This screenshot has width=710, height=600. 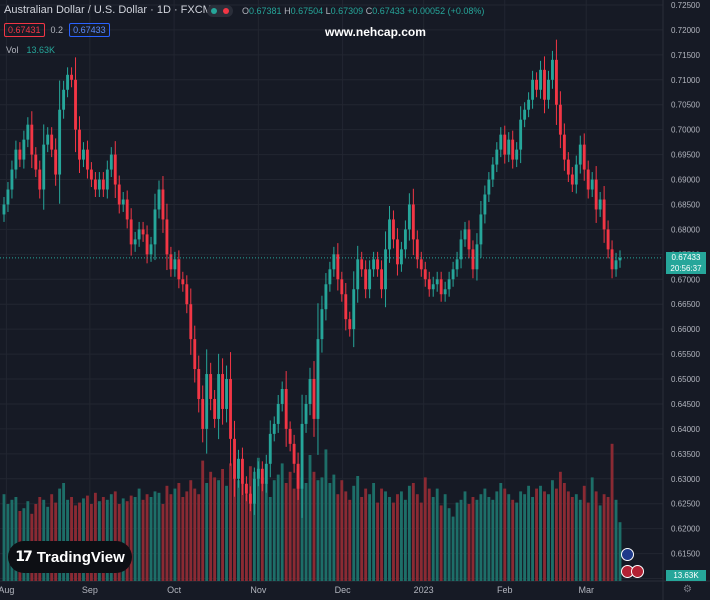 What do you see at coordinates (685, 529) in the screenshot?
I see `y-tick-label: 0.62000` at bounding box center [685, 529].